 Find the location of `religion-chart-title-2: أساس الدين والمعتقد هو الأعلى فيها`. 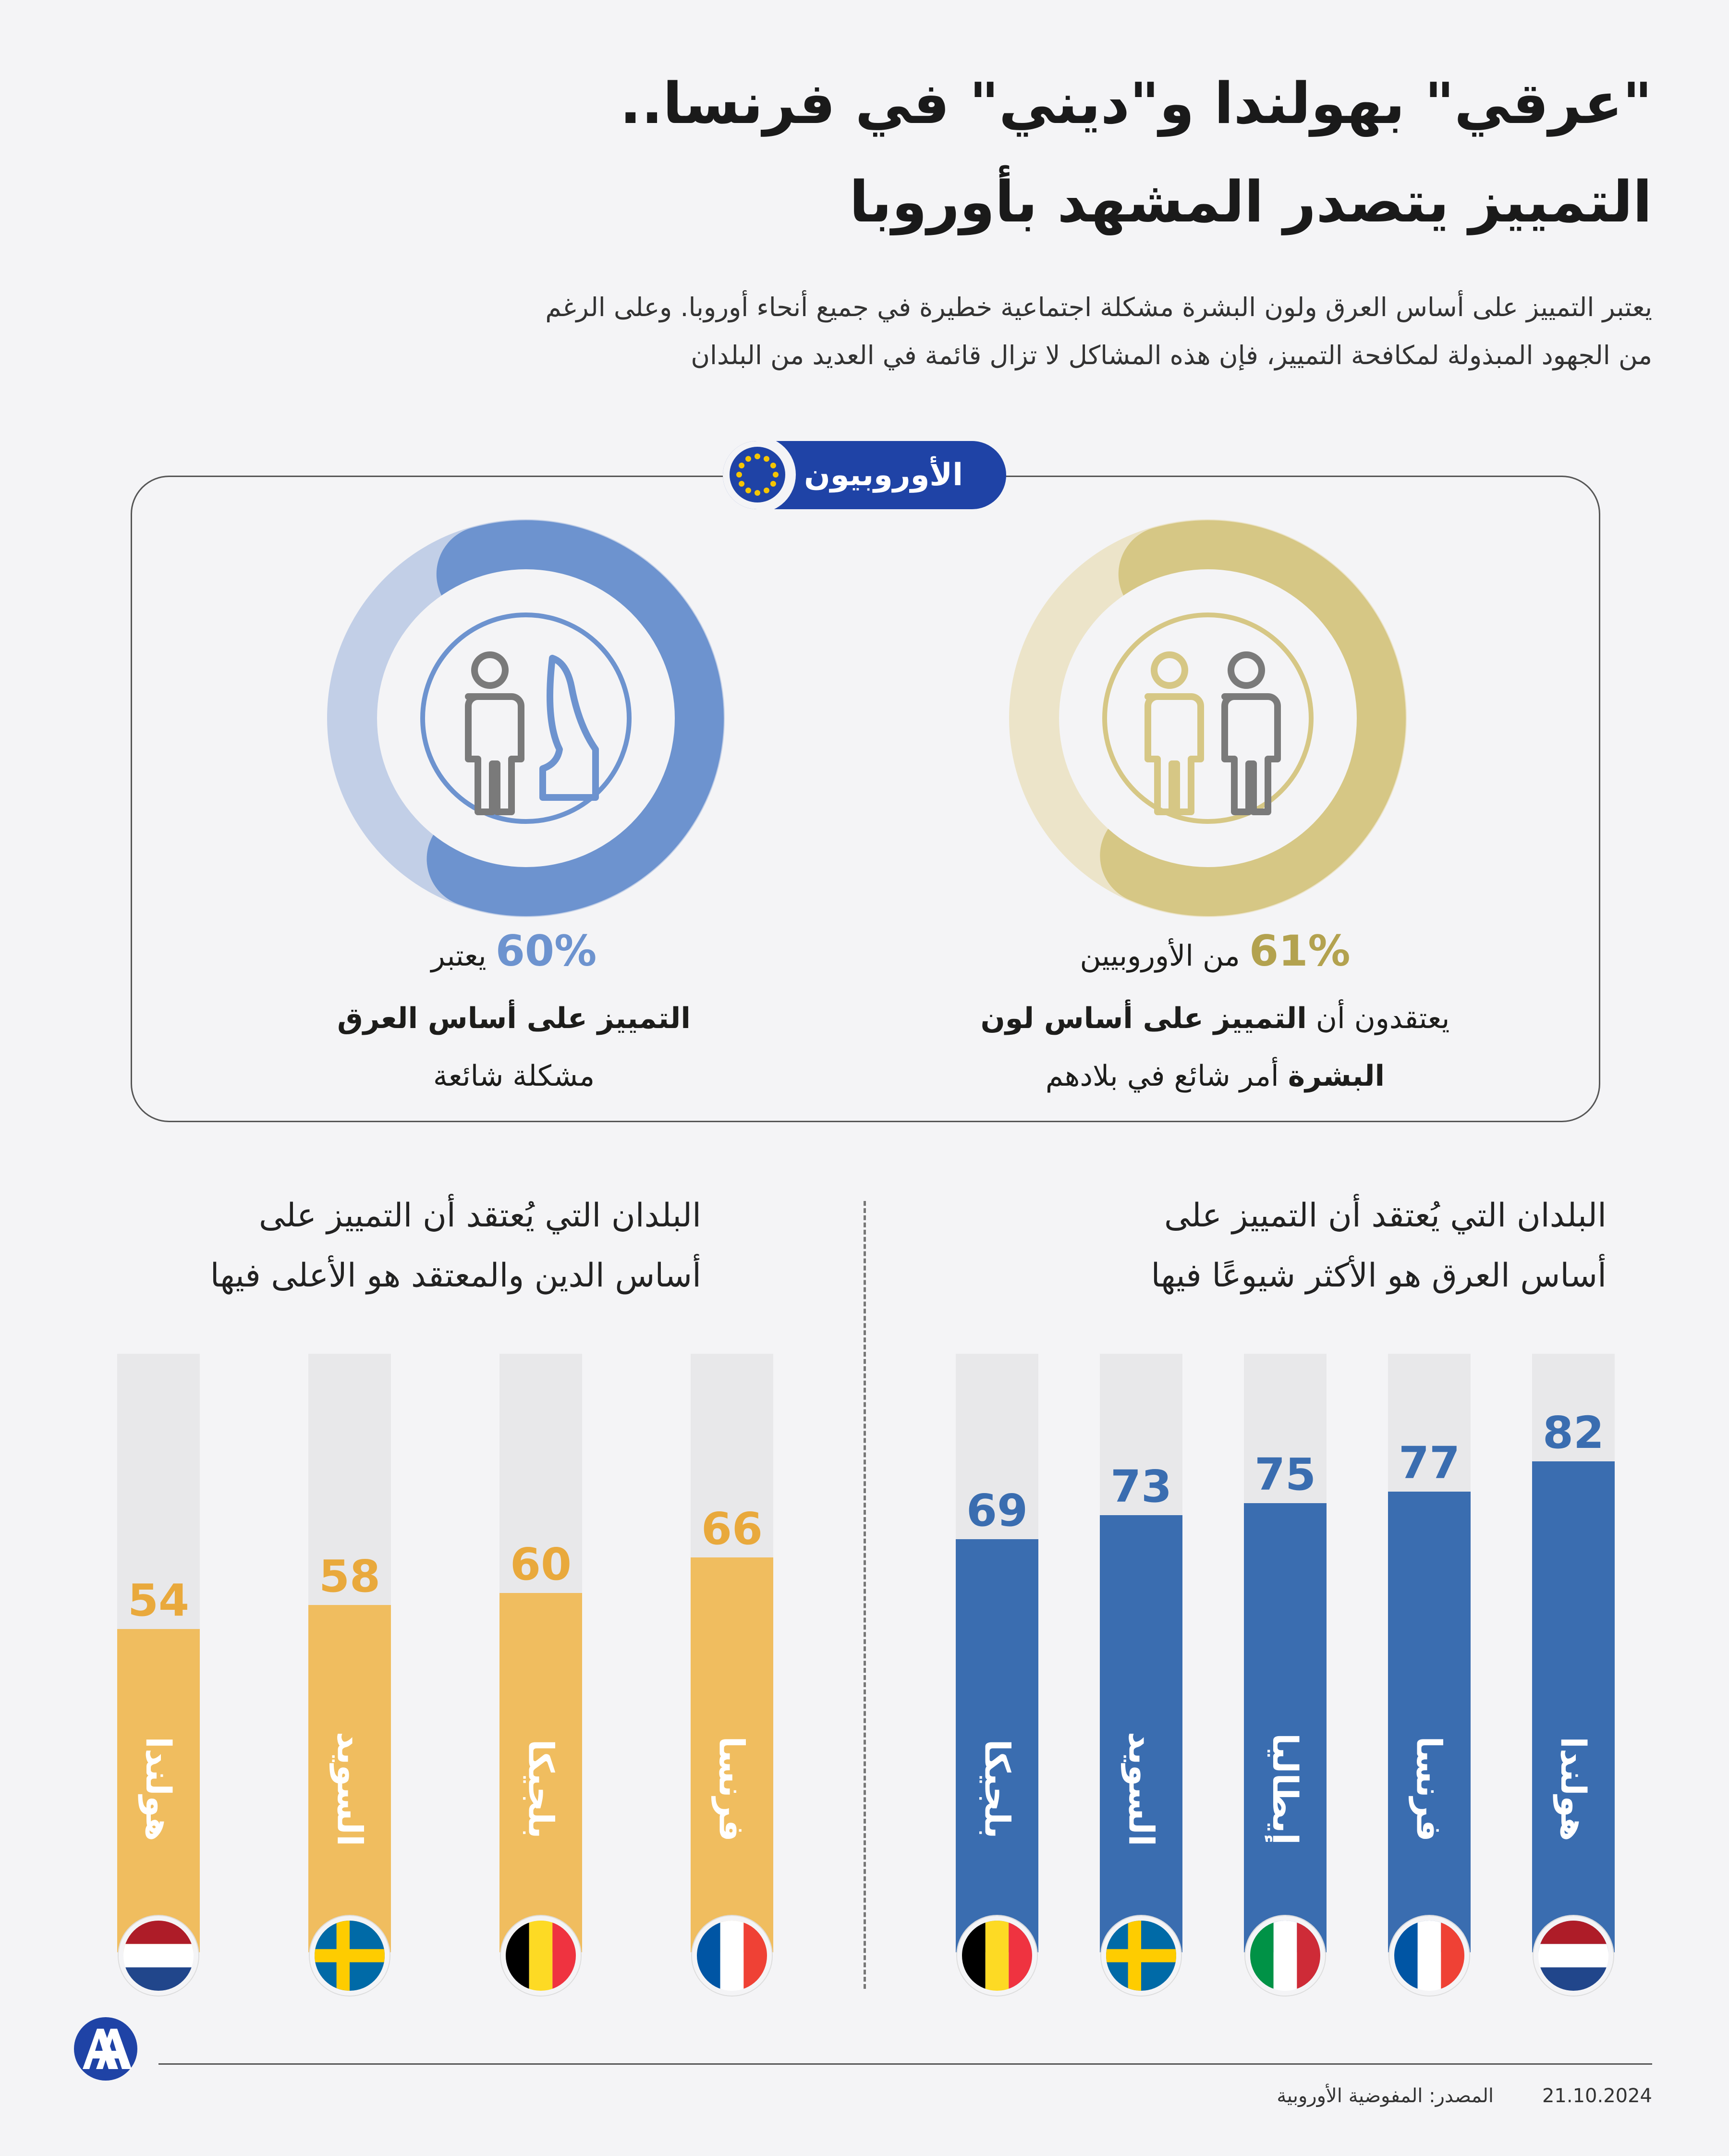

religion-chart-title-2: أساس الدين والمعتقد هو الأعلى فيها is located at coordinates (455, 1276).